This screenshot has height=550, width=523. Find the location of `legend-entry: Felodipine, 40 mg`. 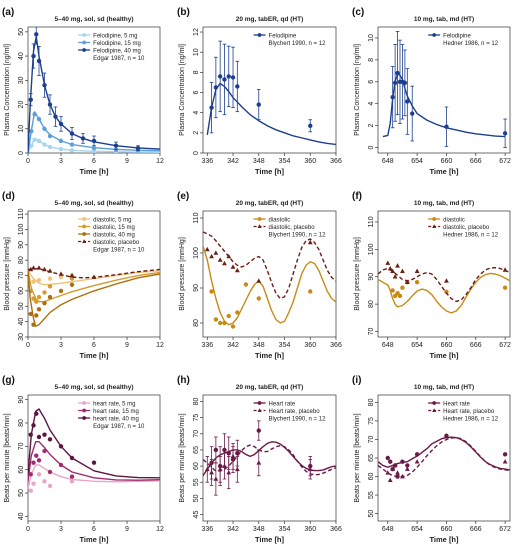

legend-entry: Felodipine, 40 mg is located at coordinates (117, 51).